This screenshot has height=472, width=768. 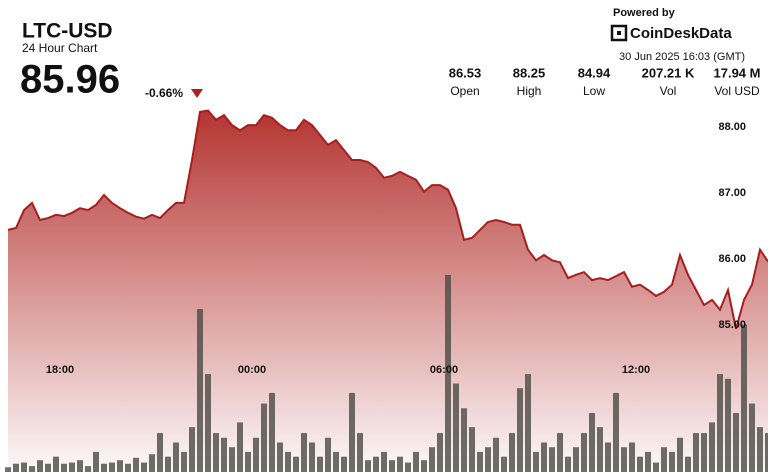 I want to click on stat-label: Vol, so click(x=668, y=91).